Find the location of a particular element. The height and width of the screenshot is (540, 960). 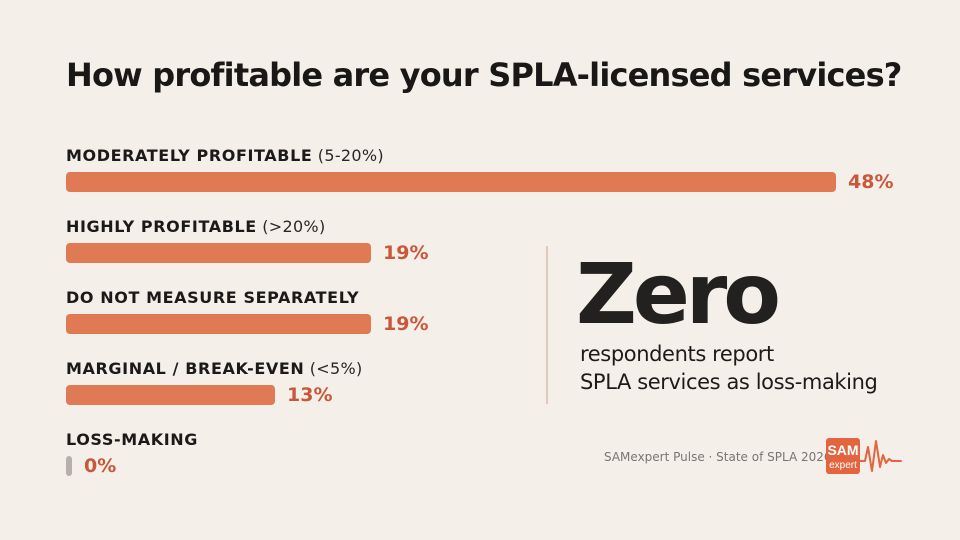

bar-row: LOSS-MAKING 0% is located at coordinates (132, 453).